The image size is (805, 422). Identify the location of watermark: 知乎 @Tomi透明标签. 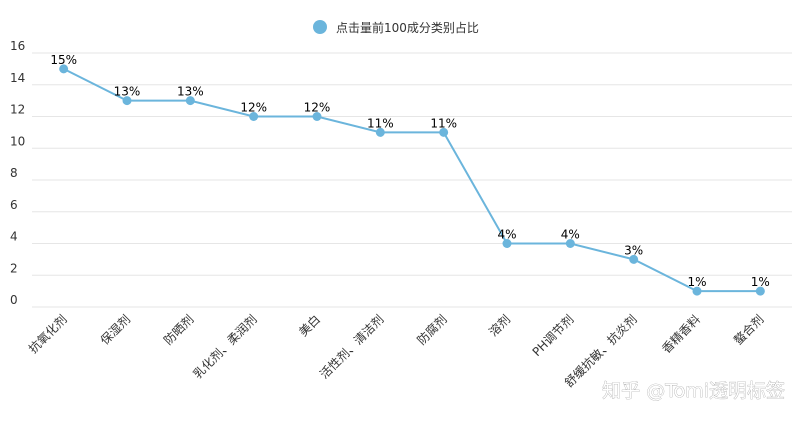
(693, 391).